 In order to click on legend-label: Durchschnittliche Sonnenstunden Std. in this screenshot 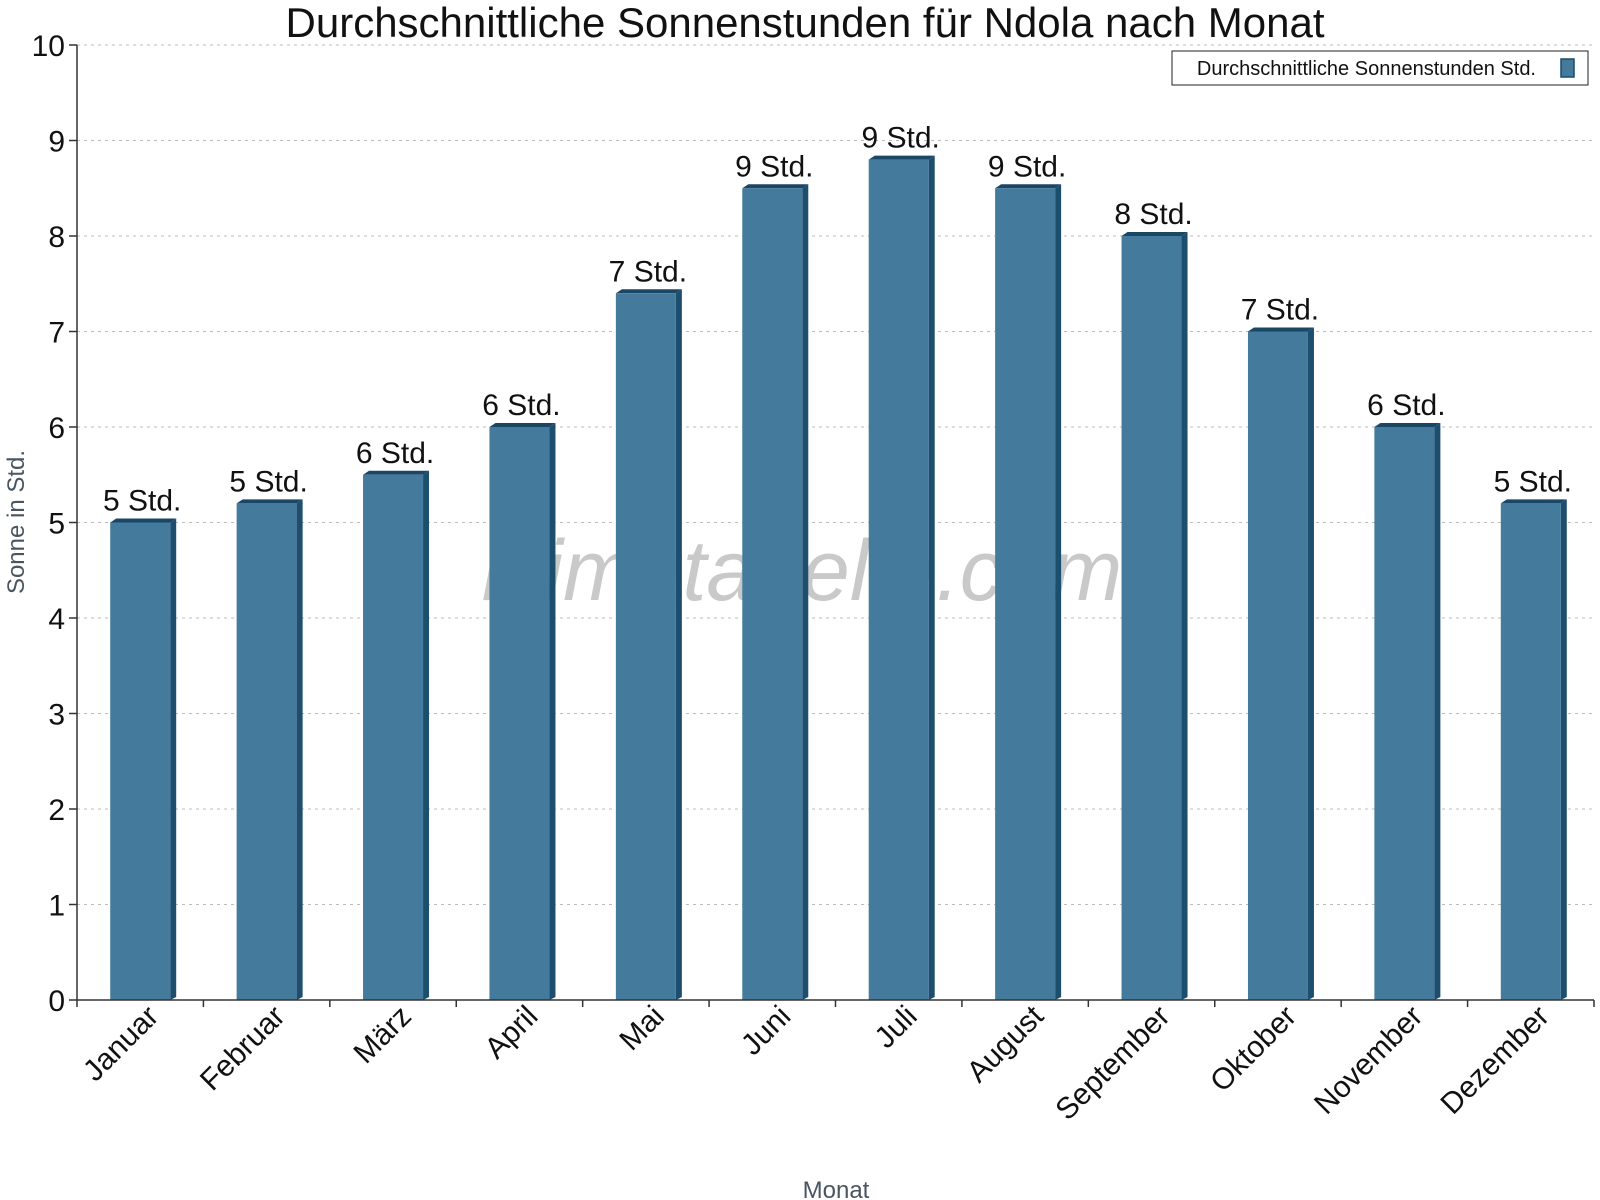, I will do `click(1366, 69)`.